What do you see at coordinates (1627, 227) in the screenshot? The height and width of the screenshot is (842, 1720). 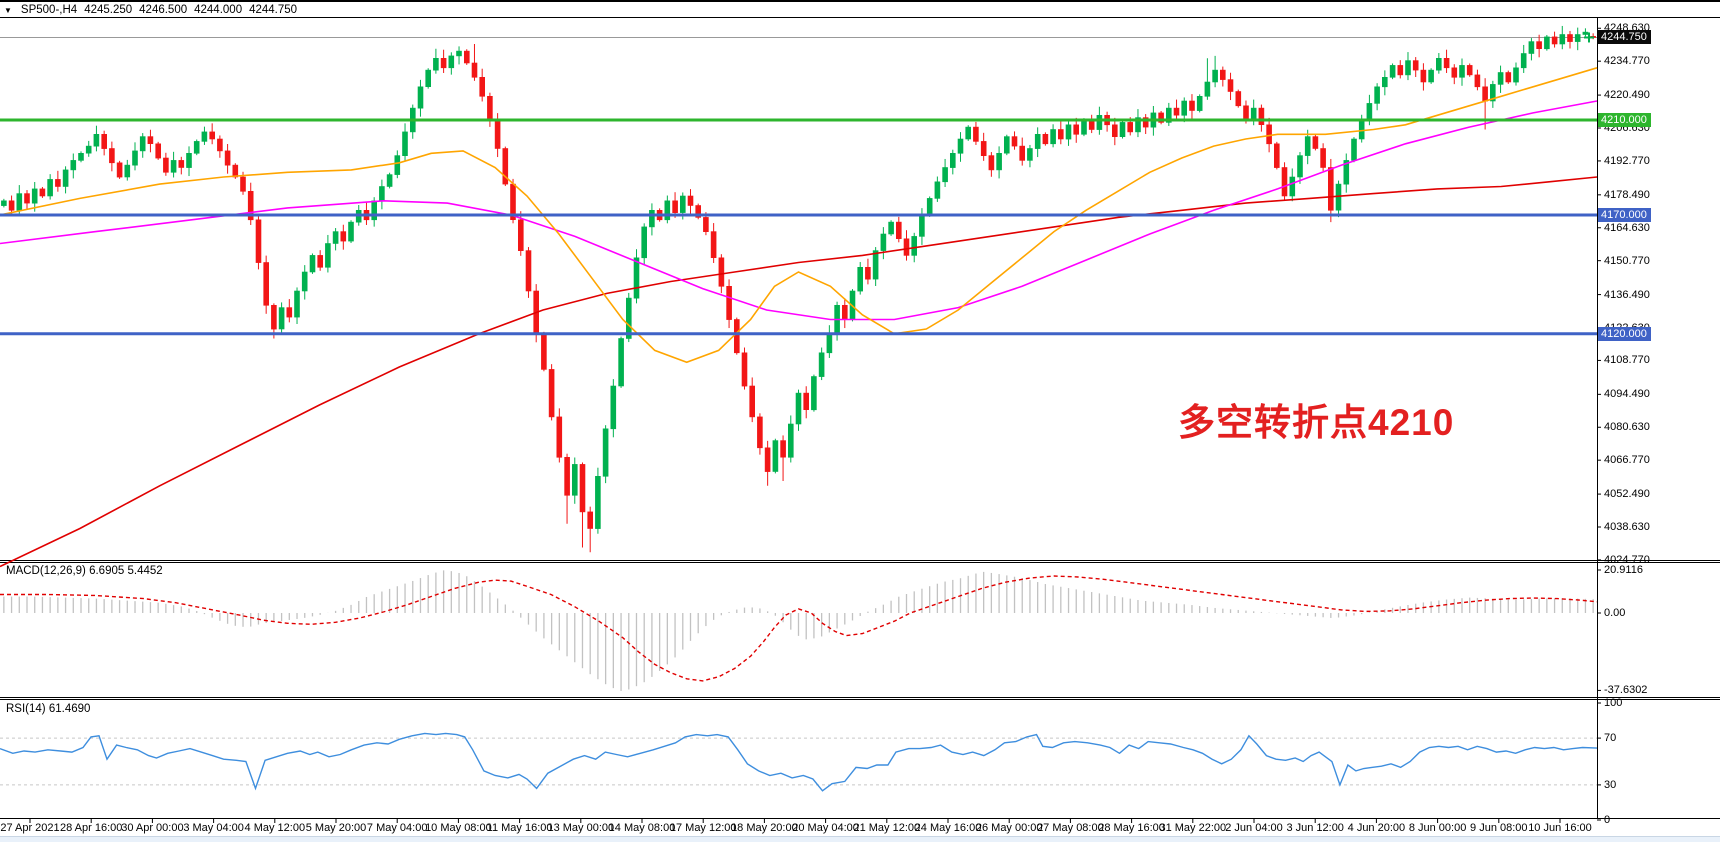 I see `price-tick-label: 4164.630` at bounding box center [1627, 227].